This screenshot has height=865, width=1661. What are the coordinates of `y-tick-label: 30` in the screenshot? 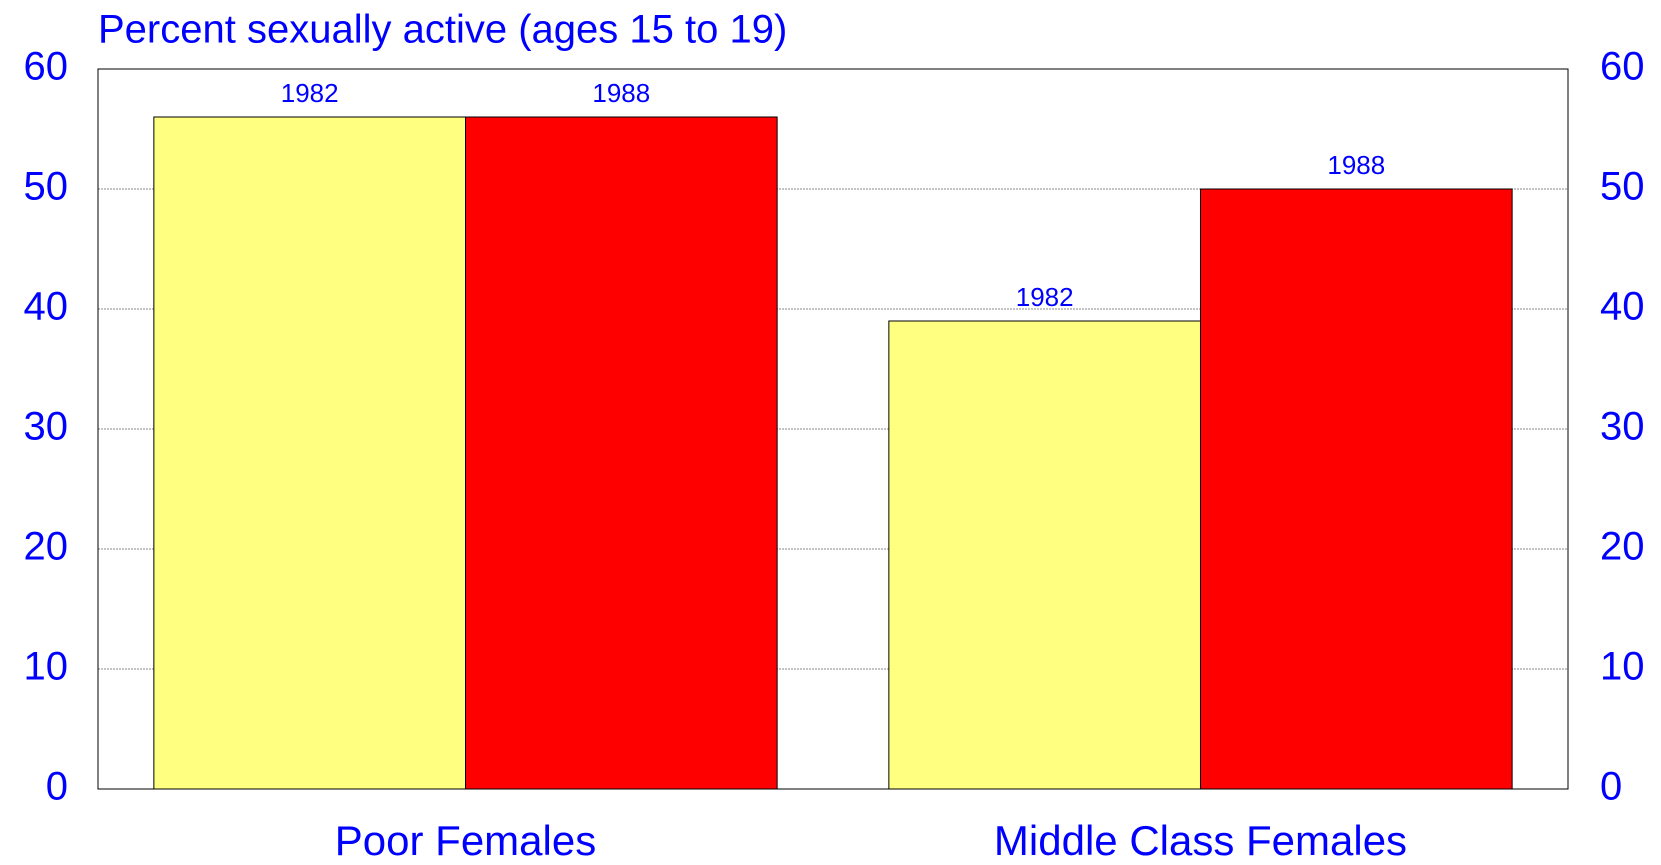 It's located at (46, 427).